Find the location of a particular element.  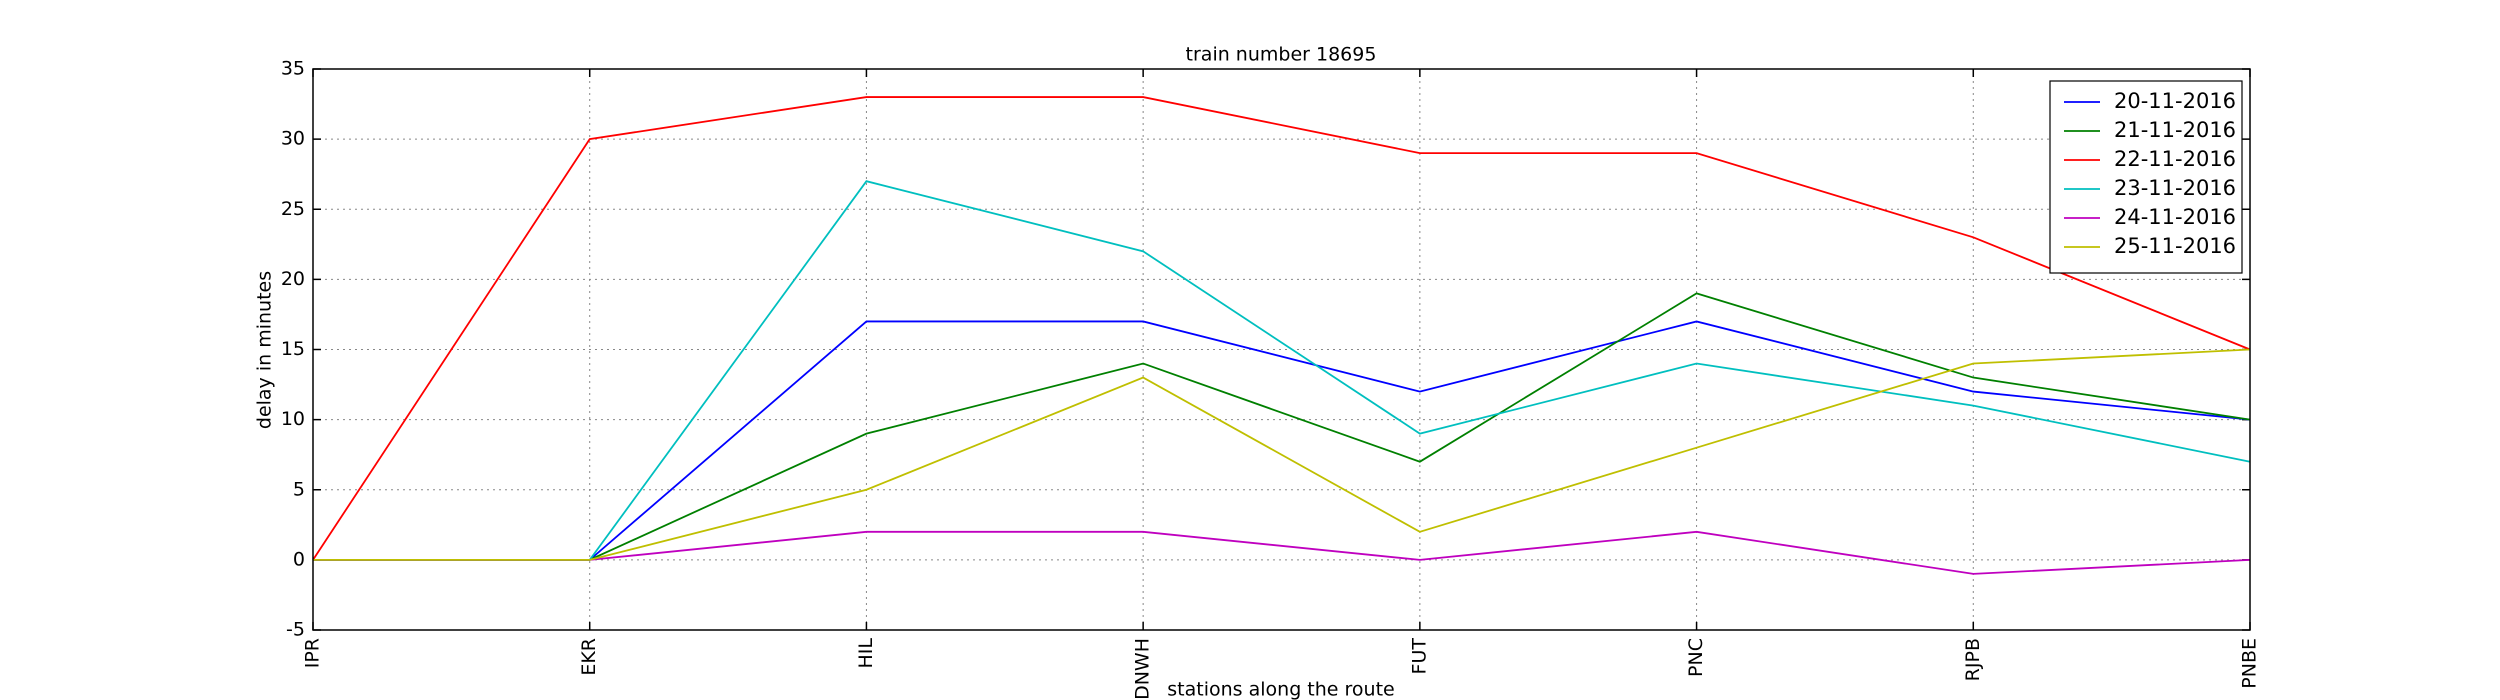

y-tick-label: -5 is located at coordinates (295, 630).